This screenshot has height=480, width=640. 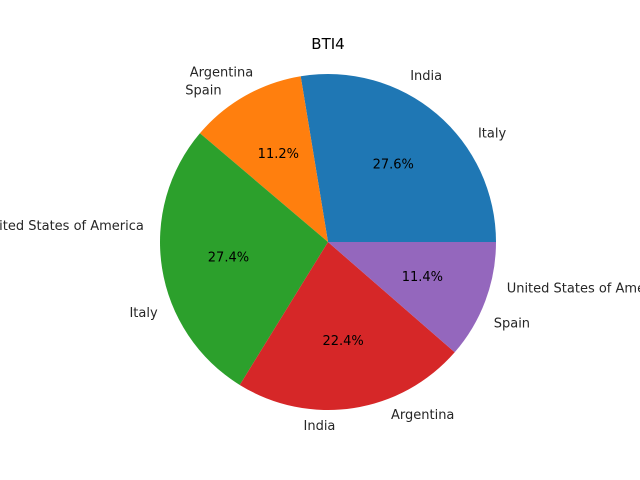 What do you see at coordinates (327, 44) in the screenshot?
I see `chart-title: BTI4` at bounding box center [327, 44].